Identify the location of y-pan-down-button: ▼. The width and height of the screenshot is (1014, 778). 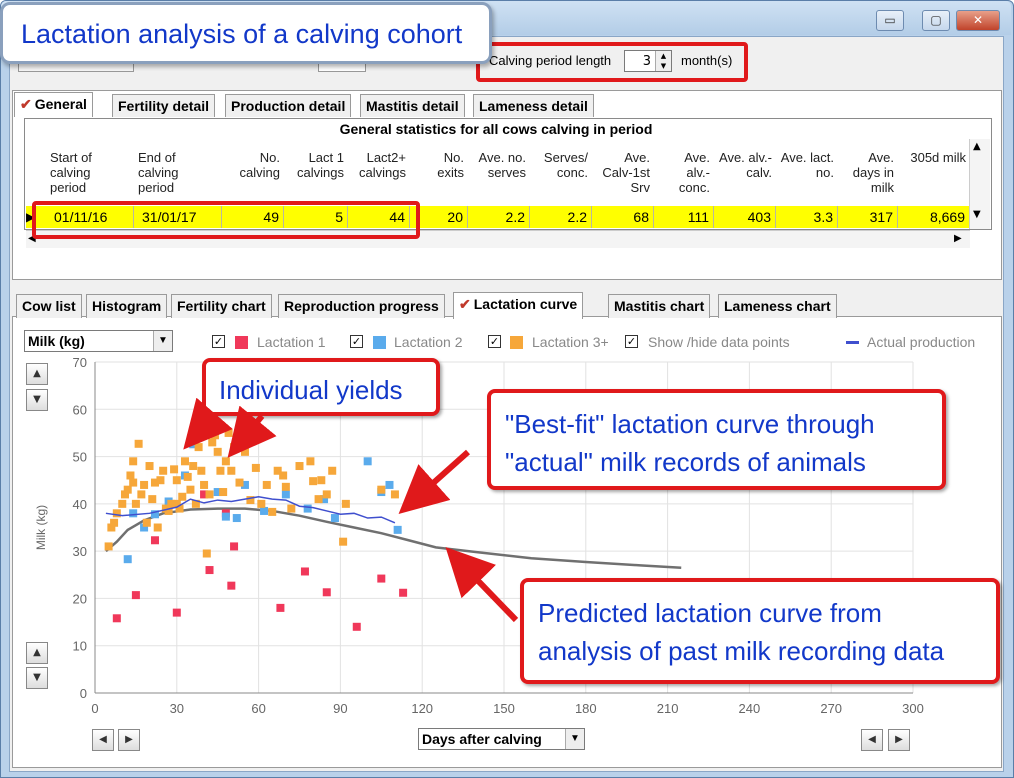
(37, 678).